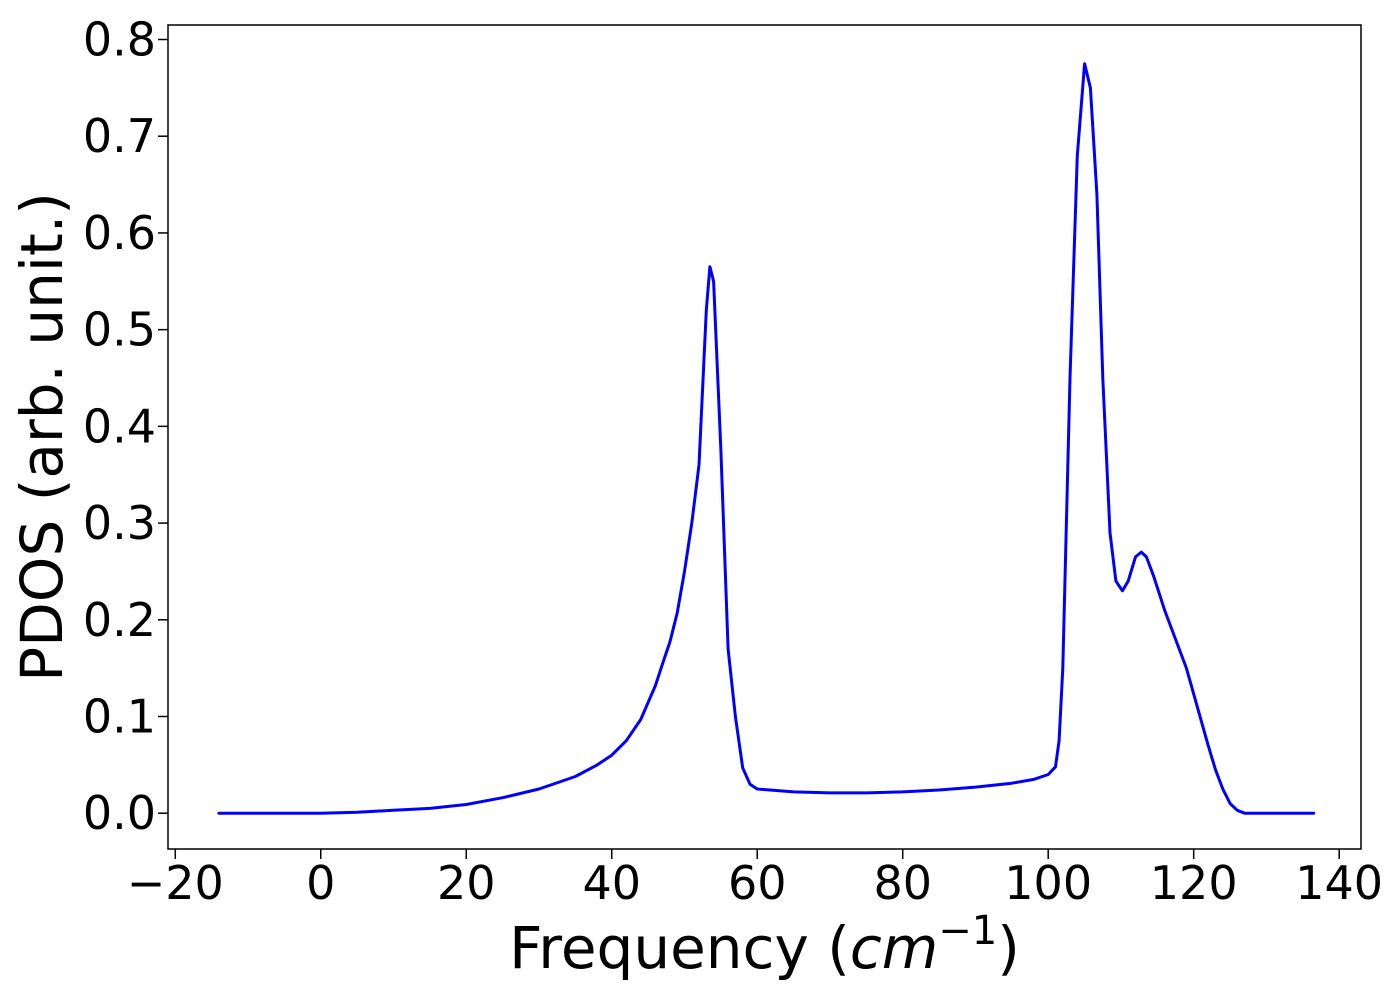  Describe the element at coordinates (119, 620) in the screenshot. I see `y-tick-label: 0.2` at that location.